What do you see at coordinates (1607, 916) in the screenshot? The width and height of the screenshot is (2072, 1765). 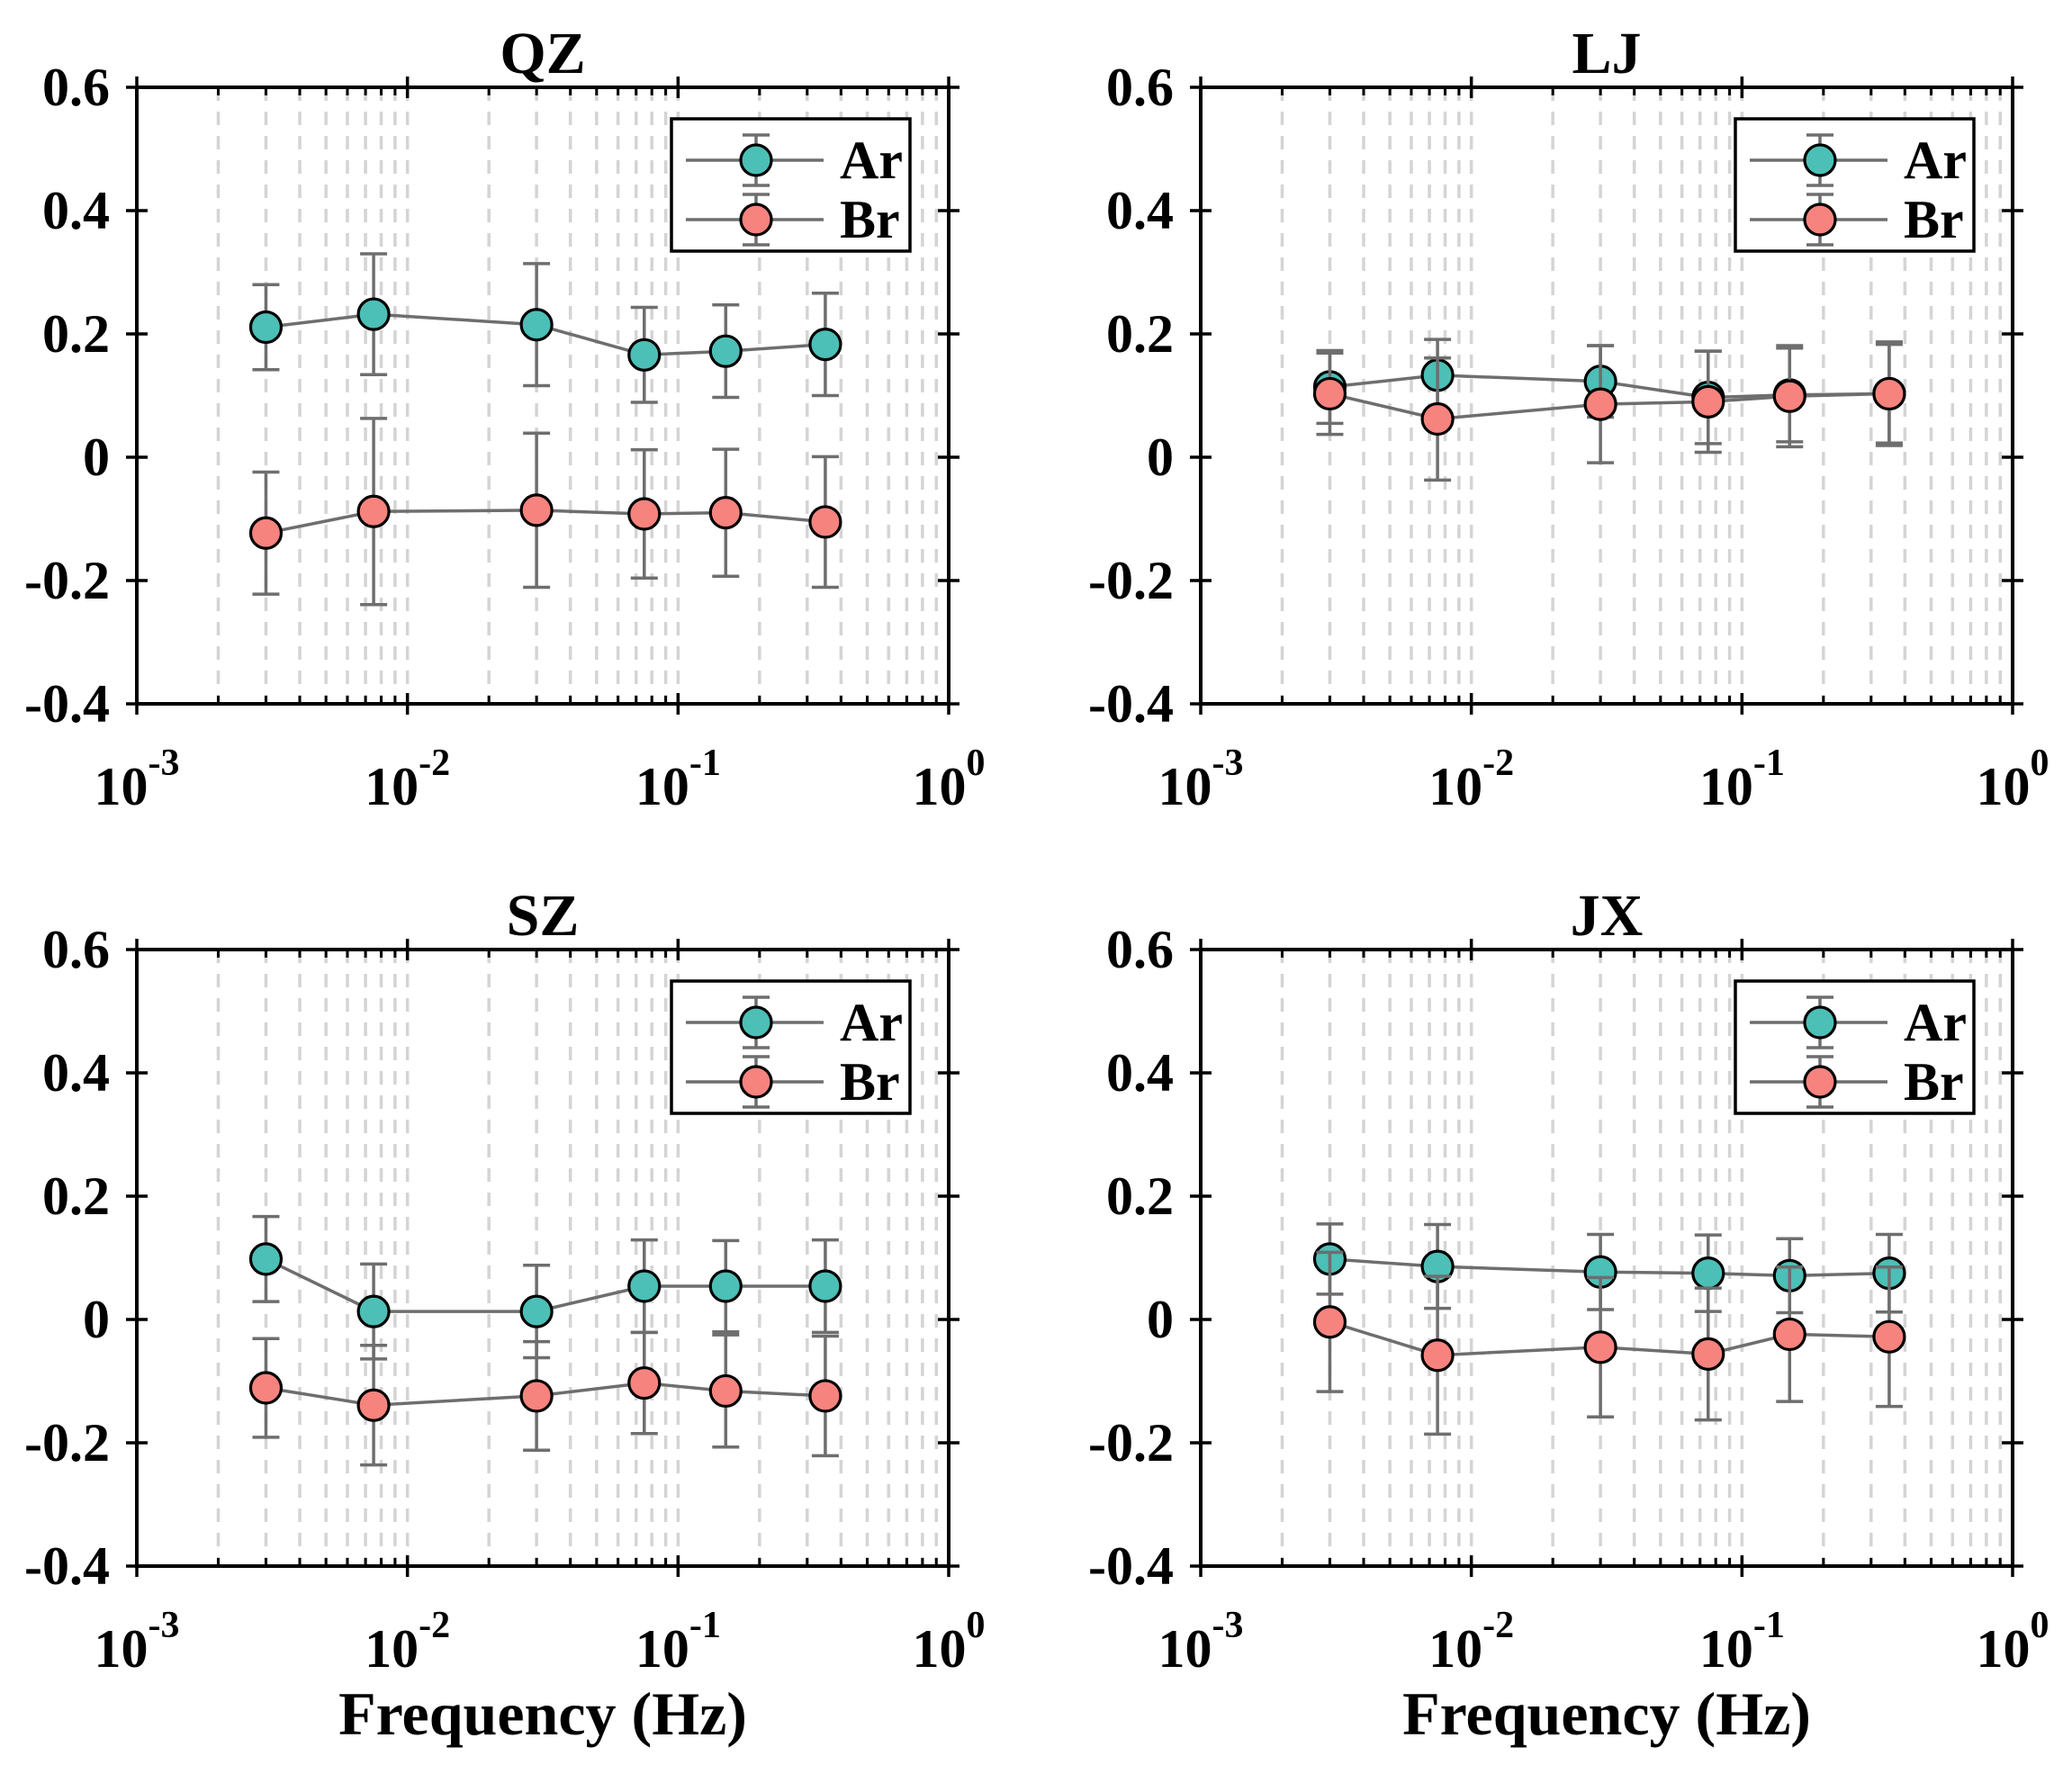 I see `subplot-title: JX` at bounding box center [1607, 916].